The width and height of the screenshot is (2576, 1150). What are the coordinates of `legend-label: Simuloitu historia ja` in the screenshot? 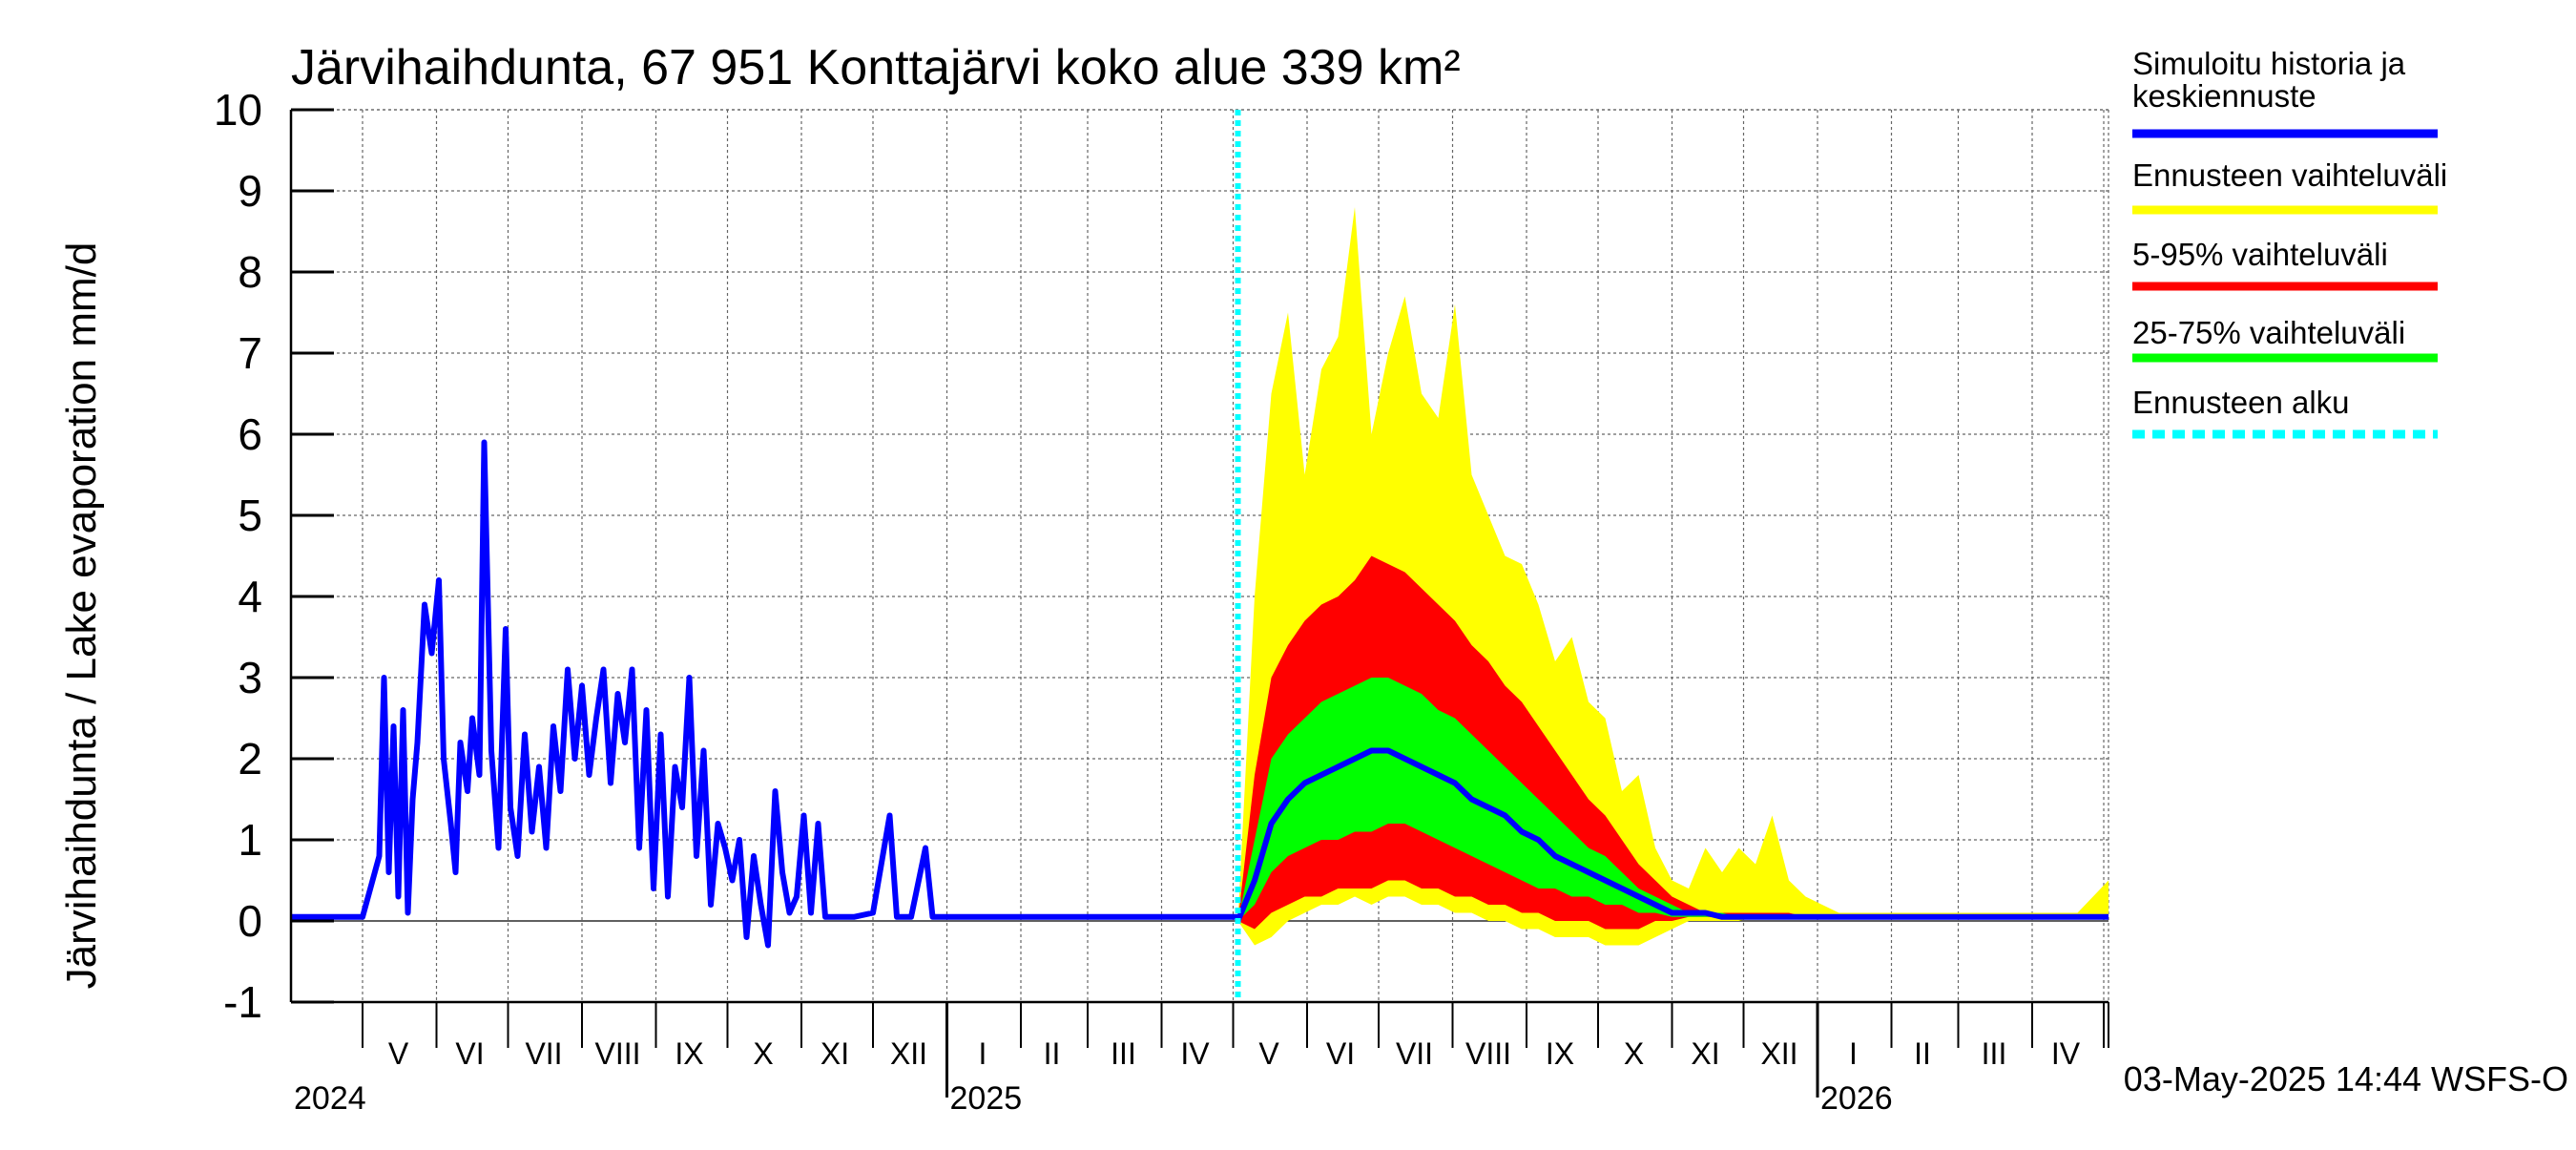 It's located at (2269, 63).